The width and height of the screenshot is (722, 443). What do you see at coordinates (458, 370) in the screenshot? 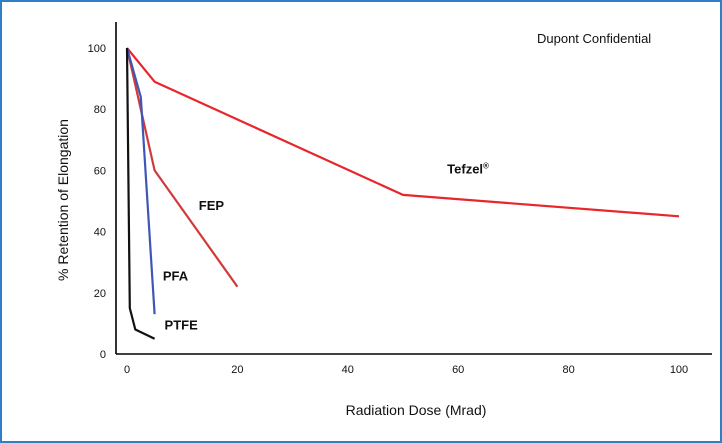
I see `x-tick-label: 60` at bounding box center [458, 370].